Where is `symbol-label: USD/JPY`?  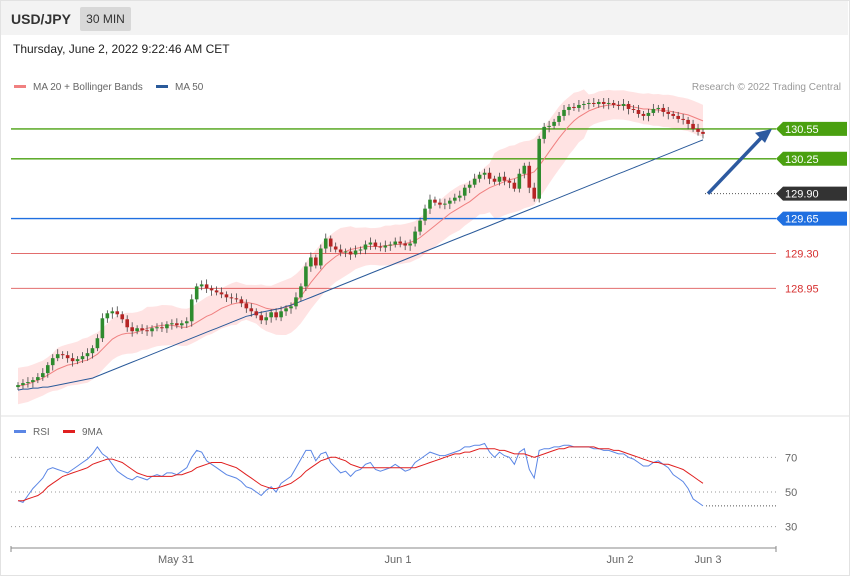
symbol-label: USD/JPY is located at coordinates (41, 19).